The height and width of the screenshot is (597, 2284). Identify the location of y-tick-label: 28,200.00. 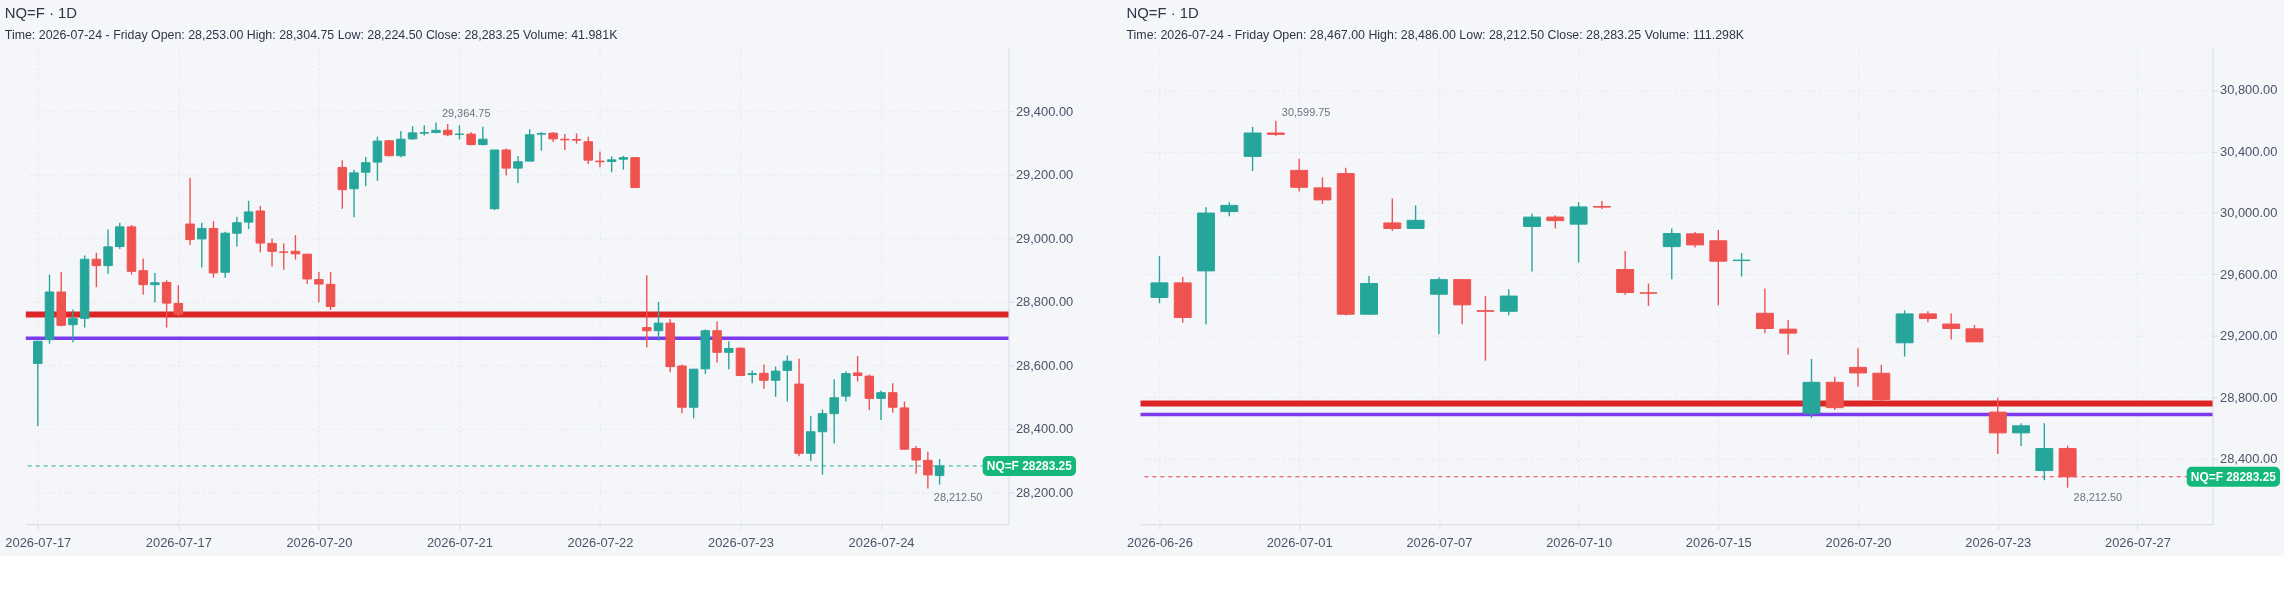
(1044, 492).